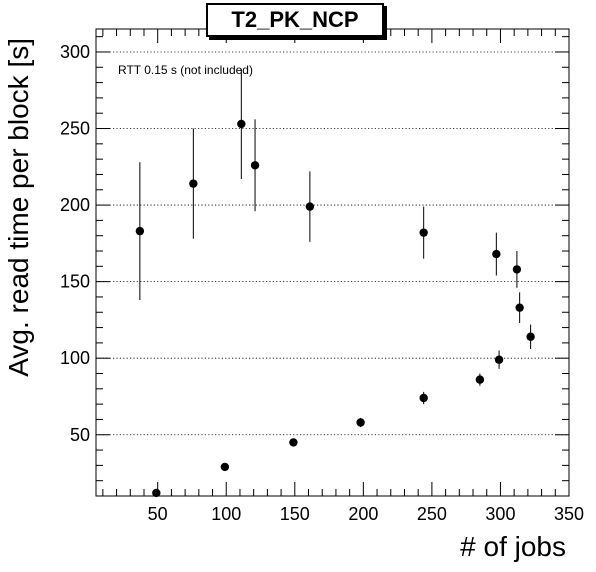 This screenshot has width=596, height=572. I want to click on chart-title: T2_PK_NCP, so click(295, 20).